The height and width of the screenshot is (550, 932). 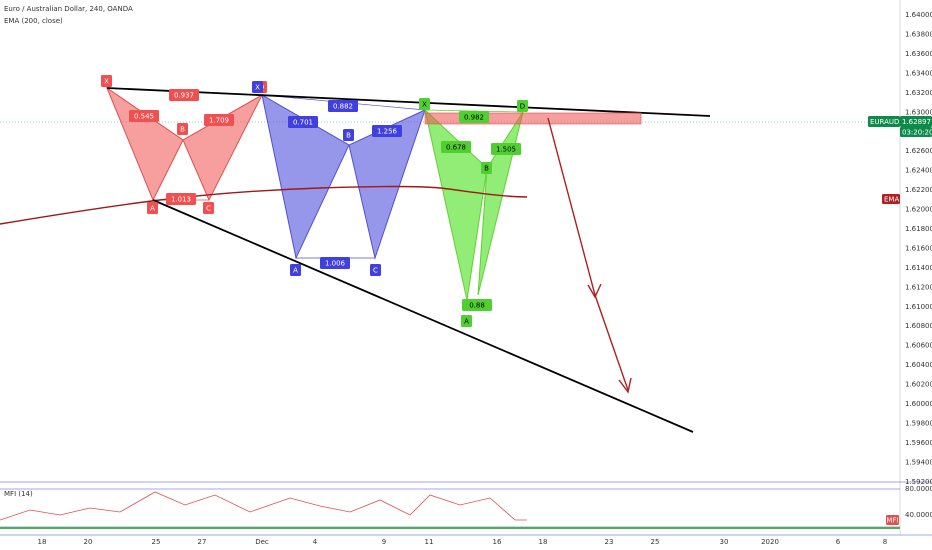 I want to click on pattern-ratio-label: 0.982, so click(x=474, y=118).